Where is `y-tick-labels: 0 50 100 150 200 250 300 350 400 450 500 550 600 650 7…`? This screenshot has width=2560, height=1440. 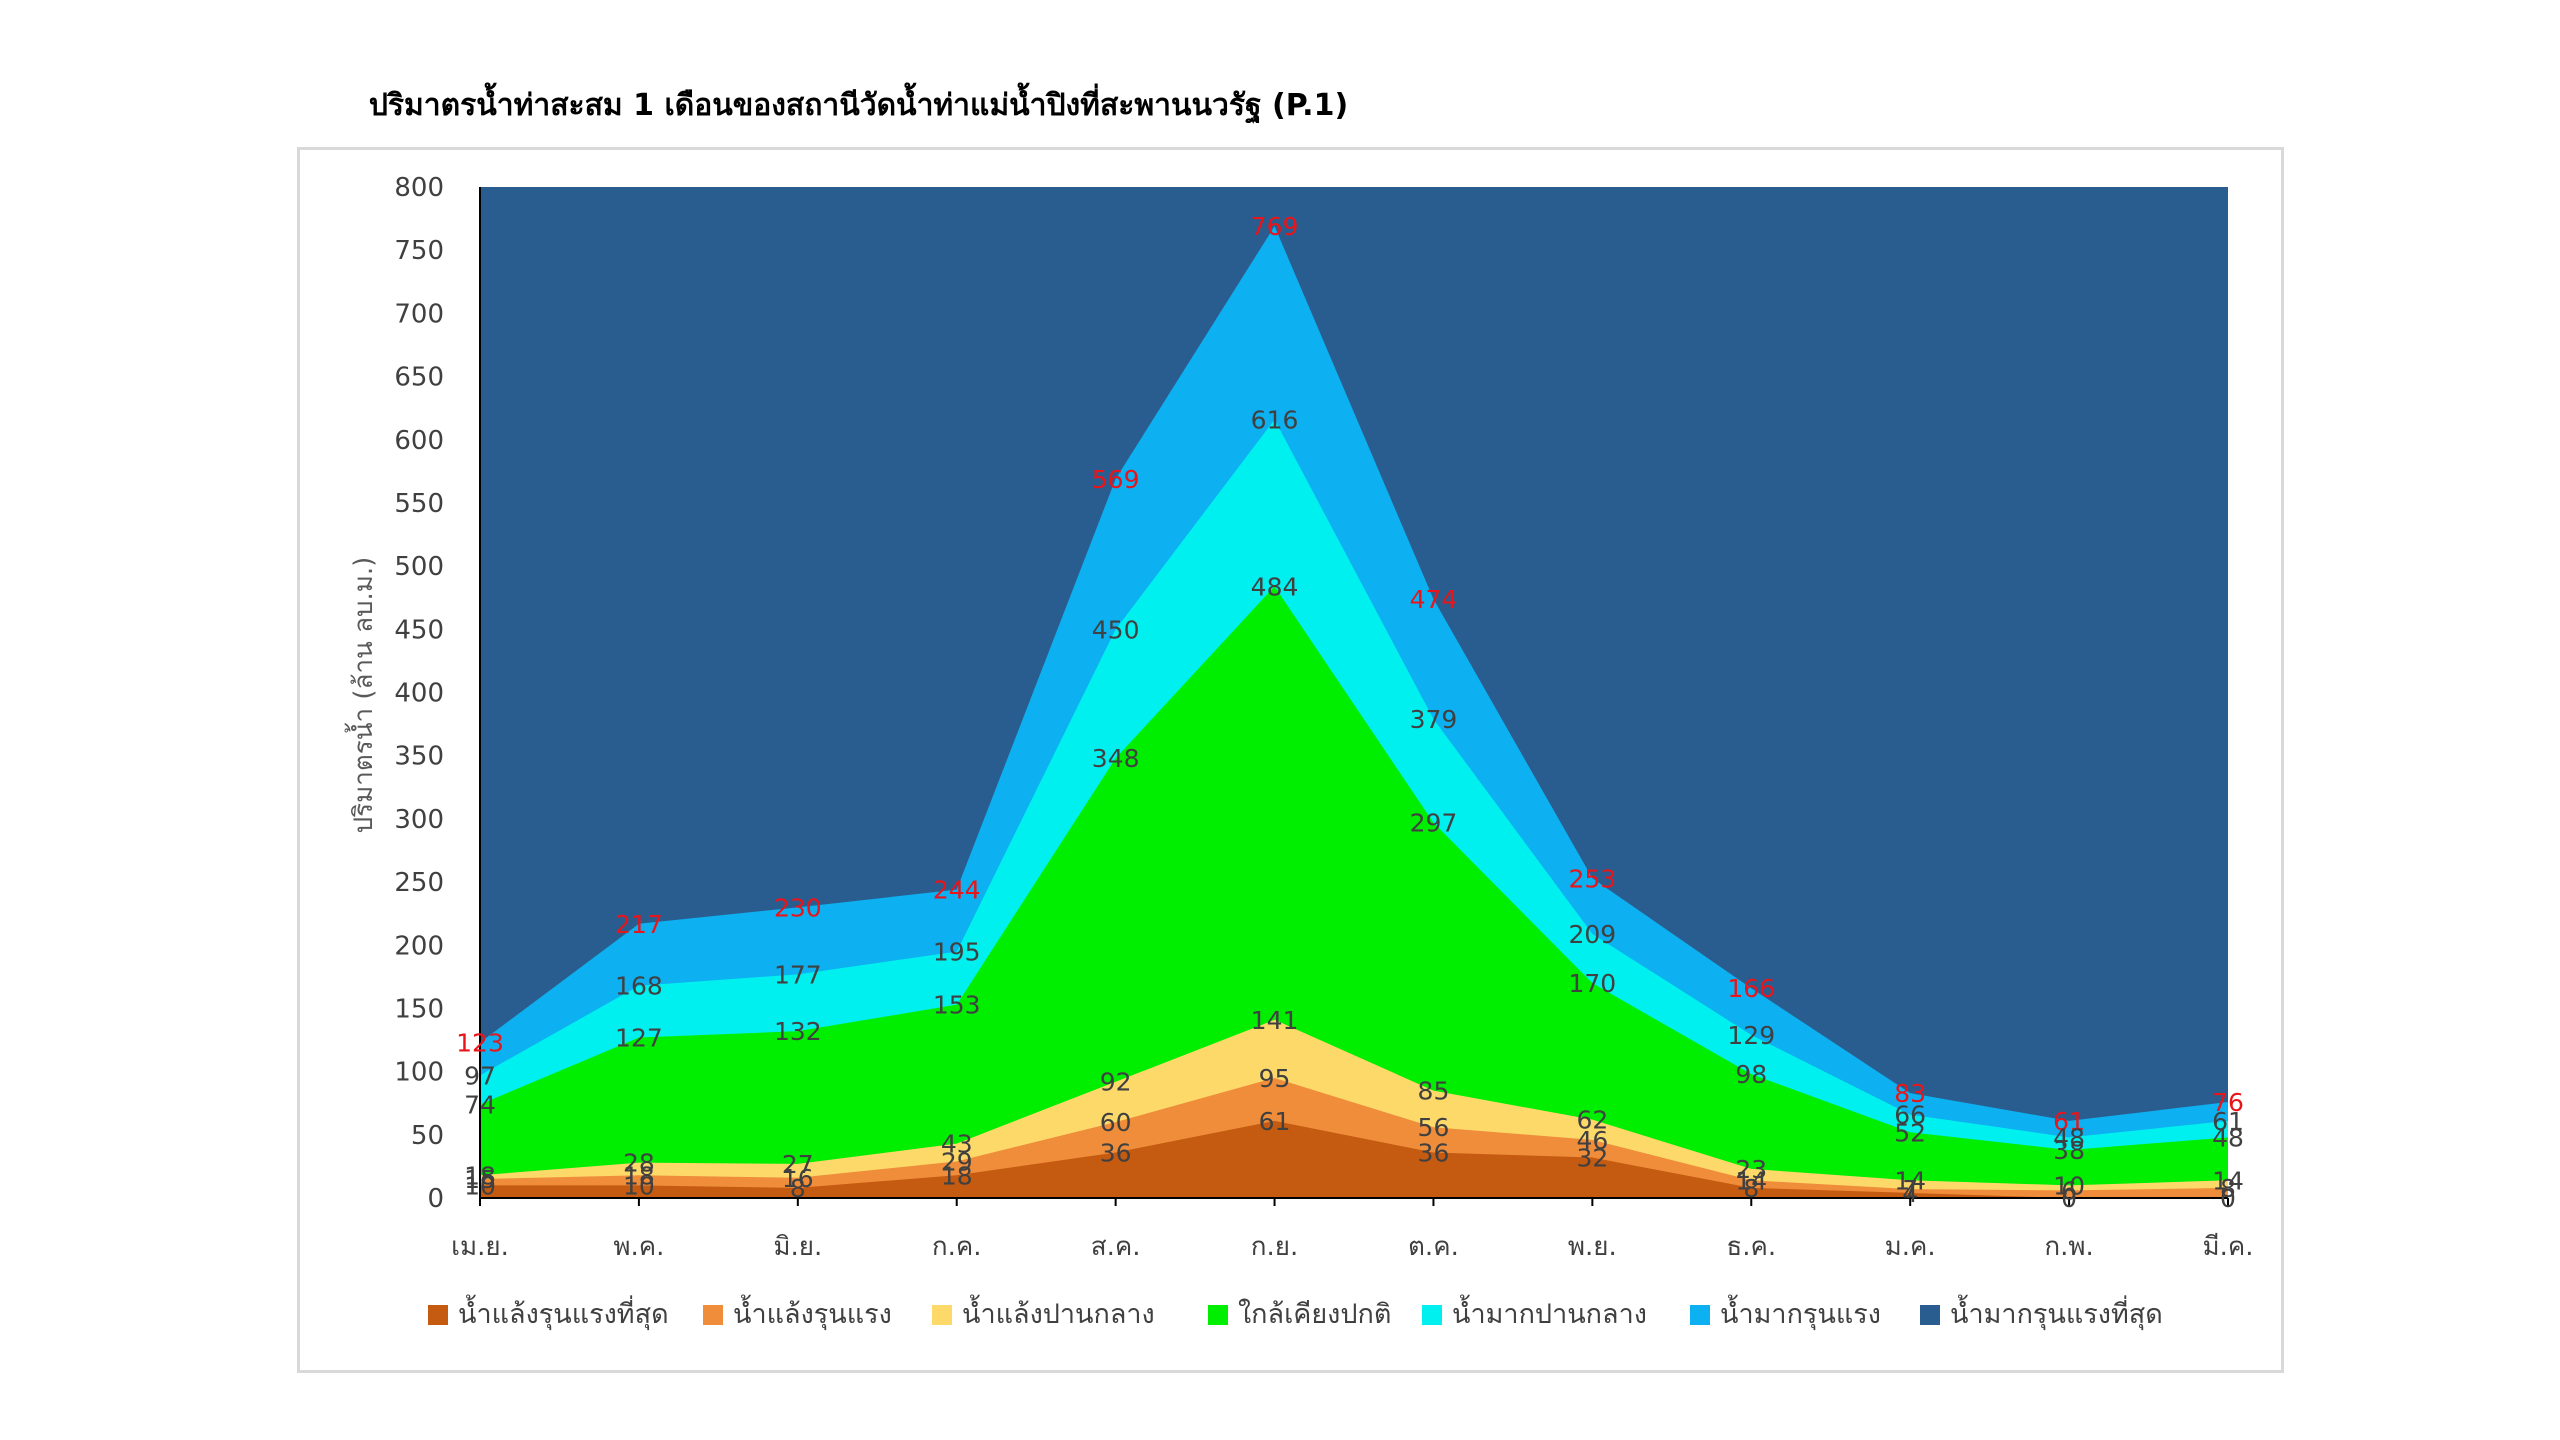
y-tick-labels: 0 50 100 150 200 250 300 350 400 450 500 550 600 650 7… is located at coordinates (419, 693).